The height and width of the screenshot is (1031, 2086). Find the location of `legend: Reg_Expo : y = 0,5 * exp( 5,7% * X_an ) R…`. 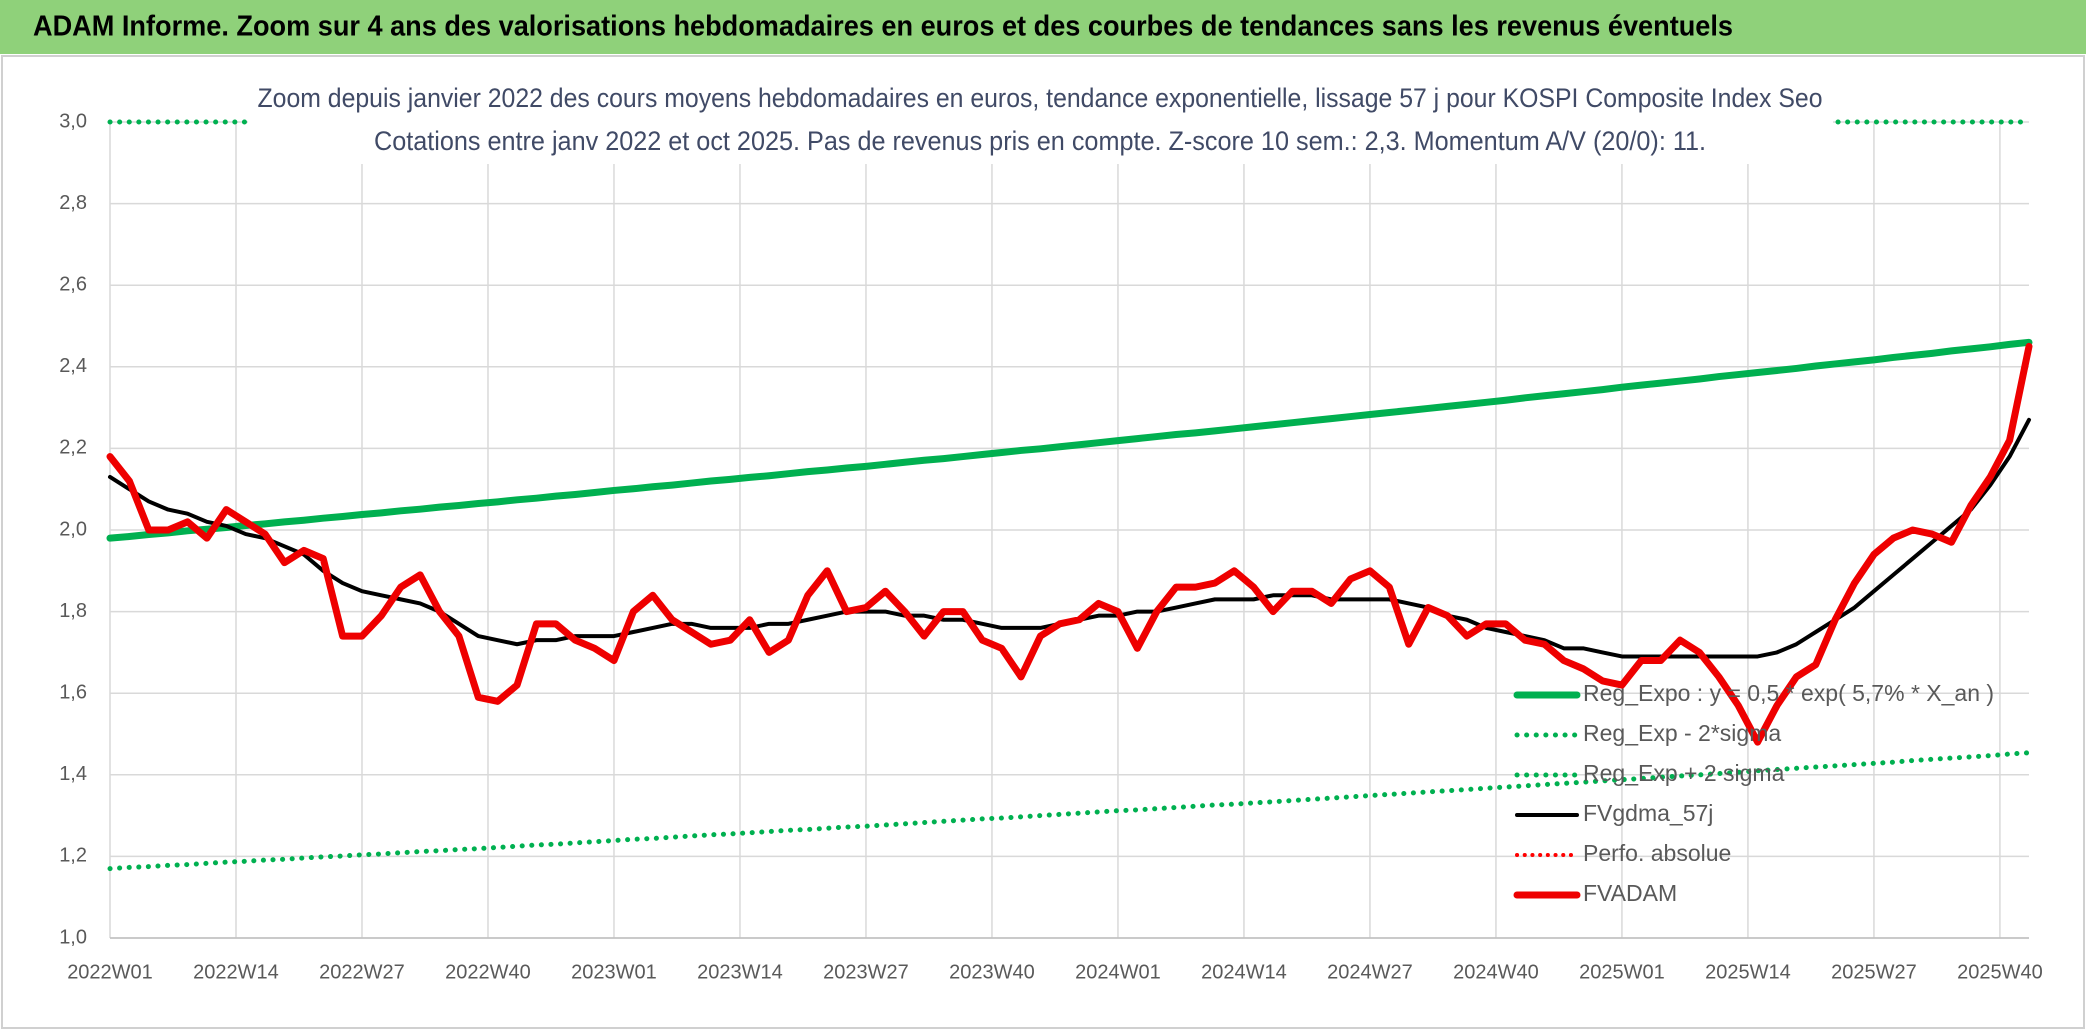

legend: Reg_Expo : y = 0,5 * exp( 5,7% * X_an ) R… is located at coordinates (1753, 793).